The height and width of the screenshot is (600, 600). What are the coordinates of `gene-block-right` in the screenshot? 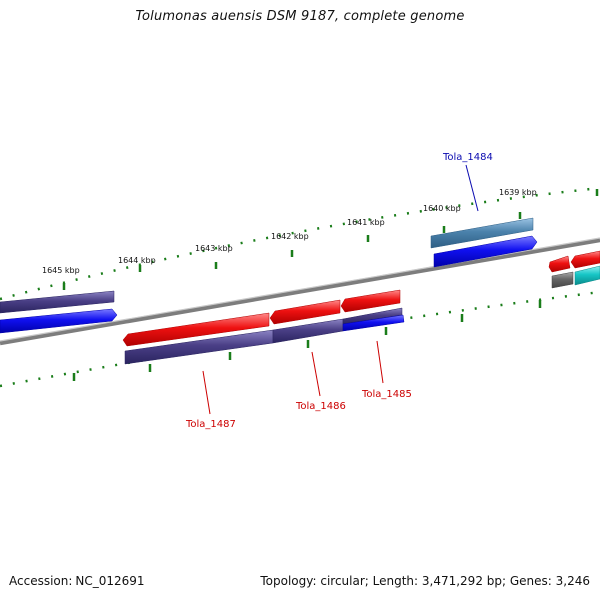 It's located at (484, 242).